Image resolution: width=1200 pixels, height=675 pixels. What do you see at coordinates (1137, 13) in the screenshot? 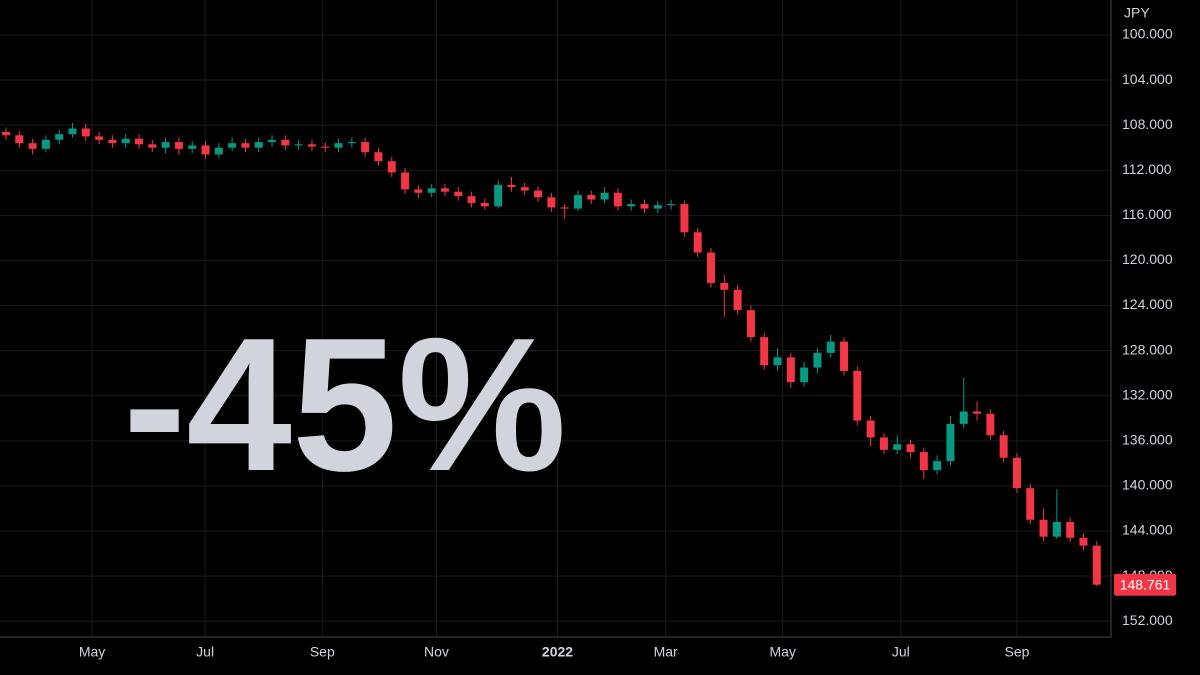
I see `y-unit: JPY` at bounding box center [1137, 13].